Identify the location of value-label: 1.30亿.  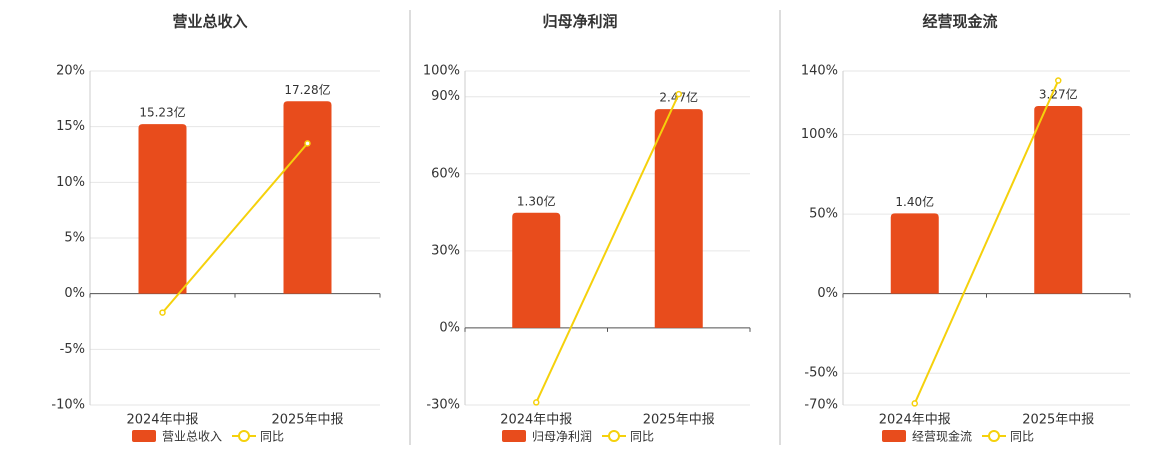
(536, 200).